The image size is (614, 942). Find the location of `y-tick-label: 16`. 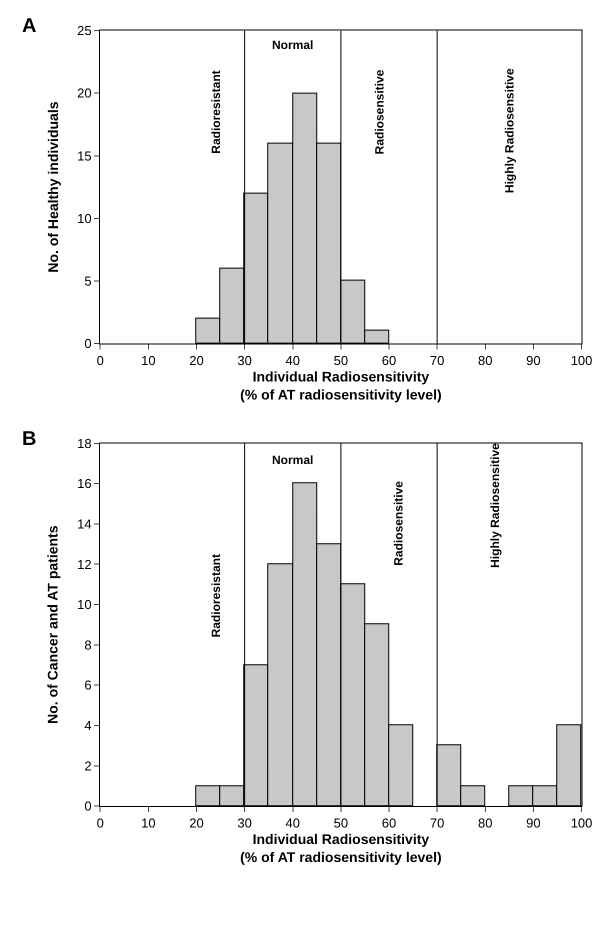

y-tick-label: 16 is located at coordinates (84, 484).